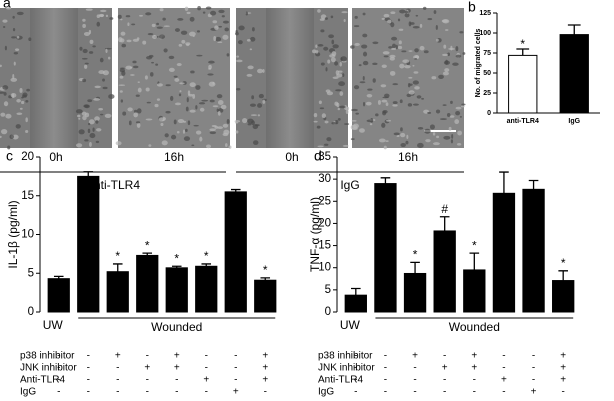 The image size is (614, 401). What do you see at coordinates (324, 268) in the screenshot?
I see `y-tick-label: 10` at bounding box center [324, 268].